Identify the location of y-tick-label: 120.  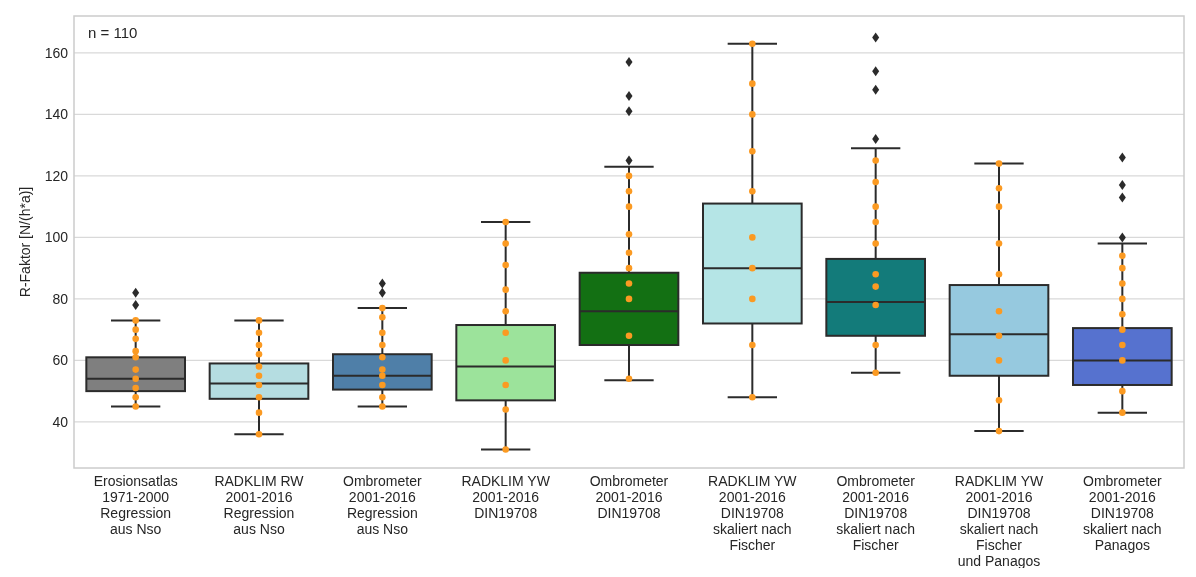
(56, 175).